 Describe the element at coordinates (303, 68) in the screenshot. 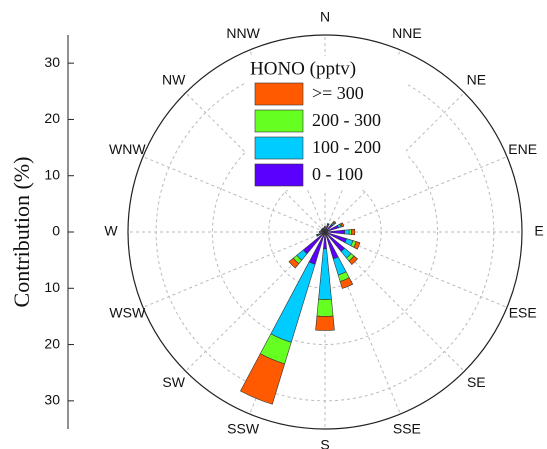

I see `legend-title: HONO (pptv)` at that location.